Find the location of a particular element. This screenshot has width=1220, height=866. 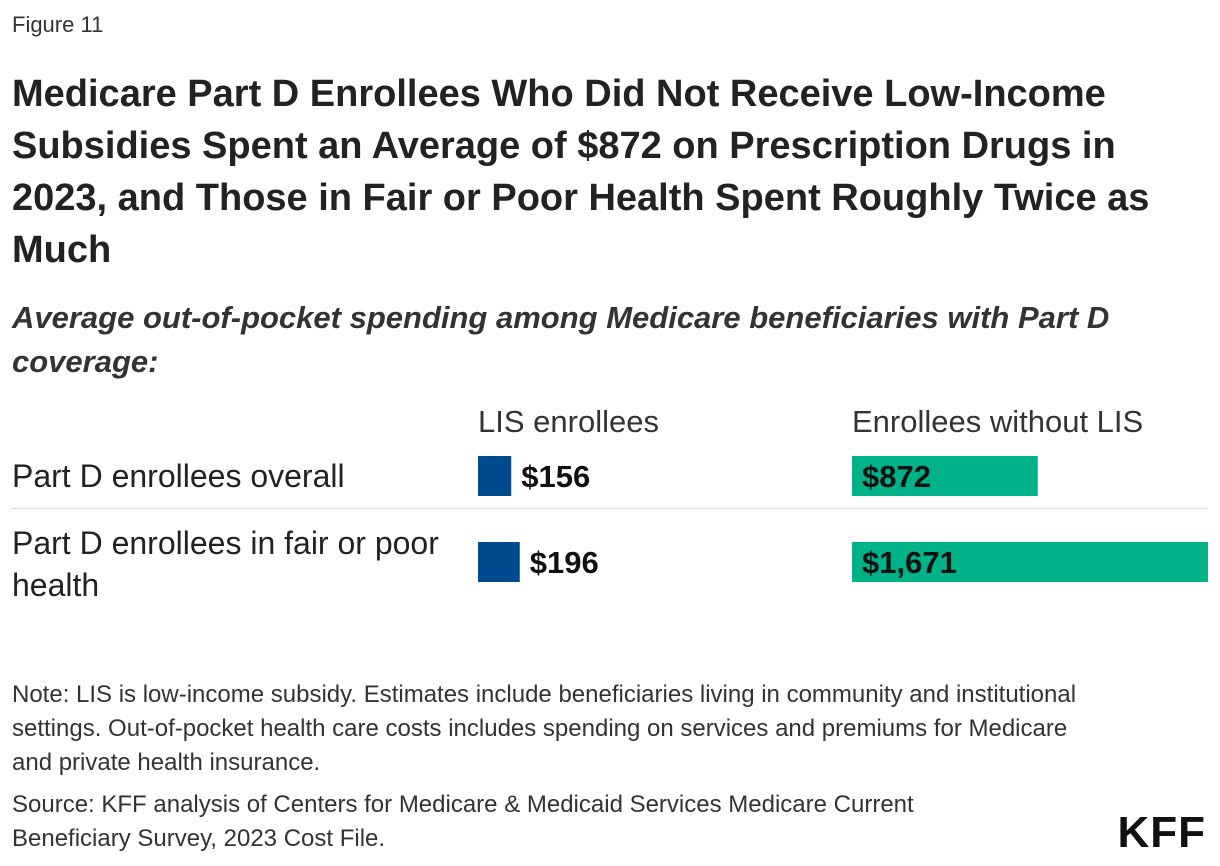

kff-logo: KFF is located at coordinates (1161, 832).